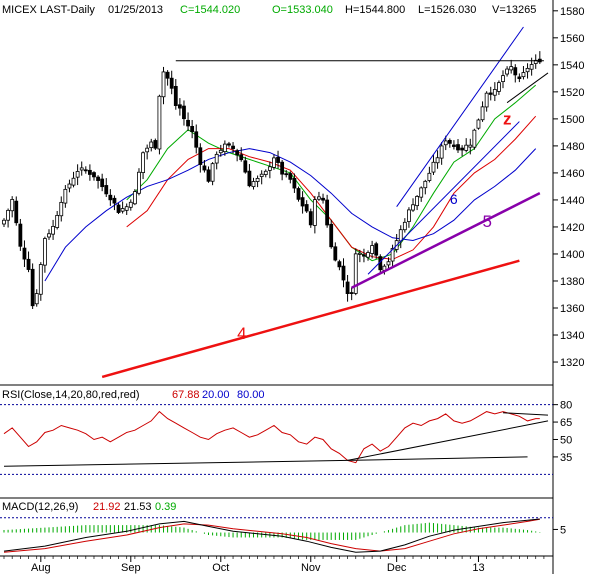 The width and height of the screenshot is (593, 579). I want to click on rsi-lower-label: 20.00, so click(216, 395).